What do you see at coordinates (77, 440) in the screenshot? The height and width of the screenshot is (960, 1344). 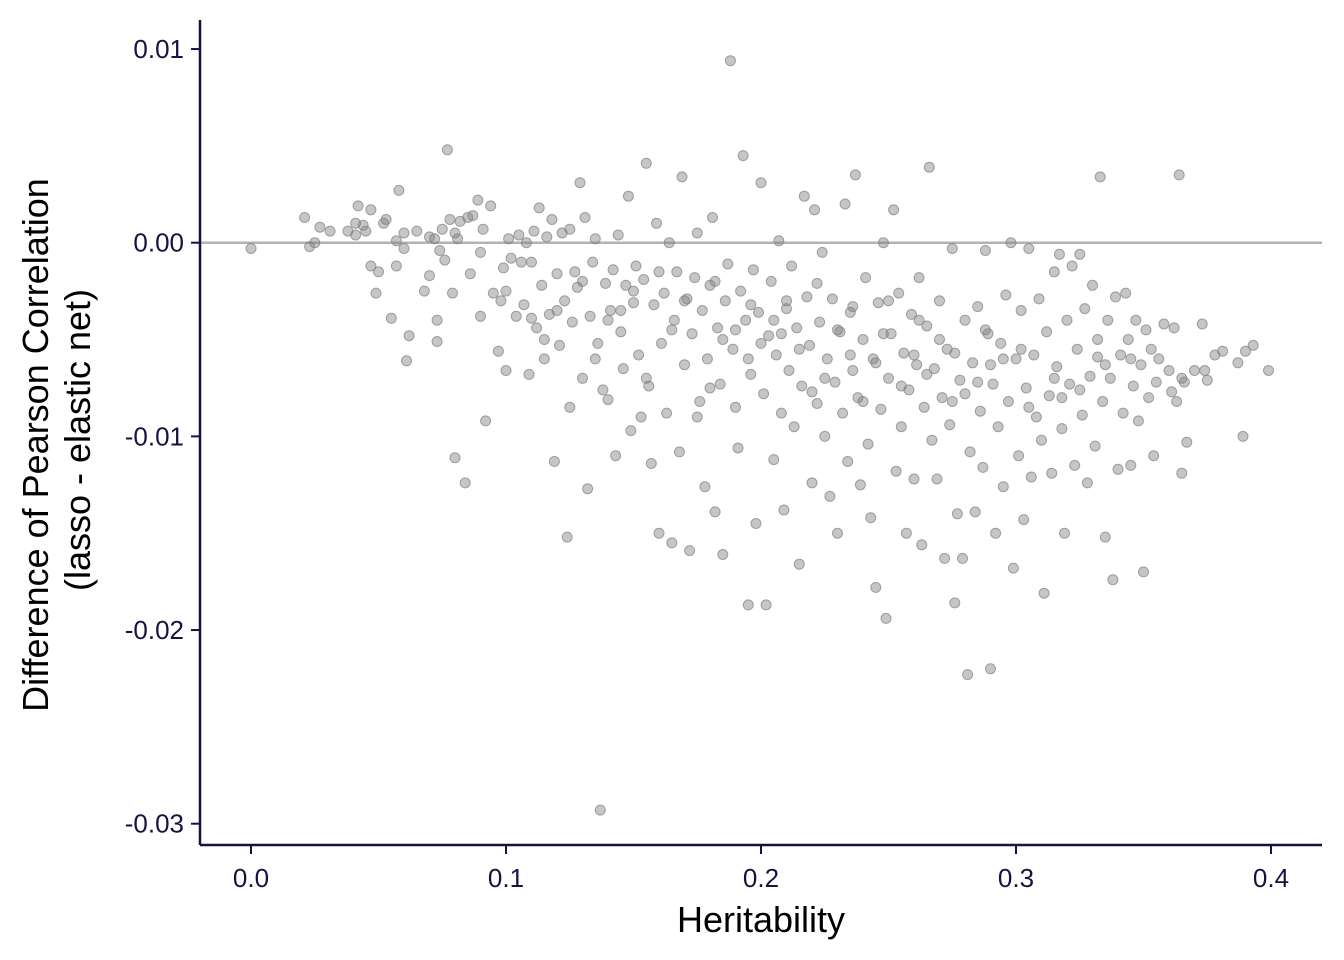 I see `y-axis-title-line-2: (lasso - elastic net)` at bounding box center [77, 440].